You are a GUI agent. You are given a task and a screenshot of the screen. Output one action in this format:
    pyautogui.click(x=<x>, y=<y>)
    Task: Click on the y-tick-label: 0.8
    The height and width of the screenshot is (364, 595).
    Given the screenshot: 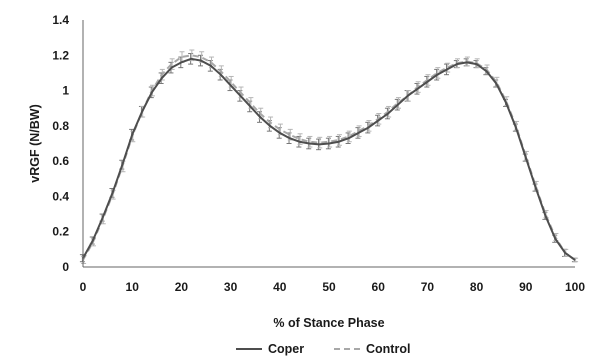 What is the action you would take?
    pyautogui.click(x=60, y=126)
    